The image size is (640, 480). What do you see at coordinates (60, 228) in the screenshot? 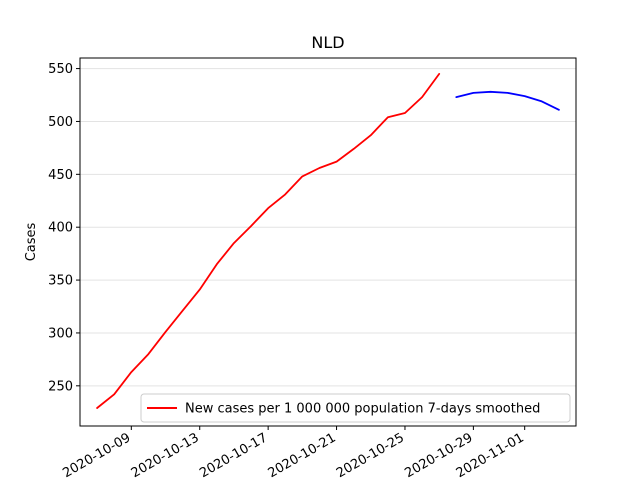
I see `y-tick-label: 400` at bounding box center [60, 228].